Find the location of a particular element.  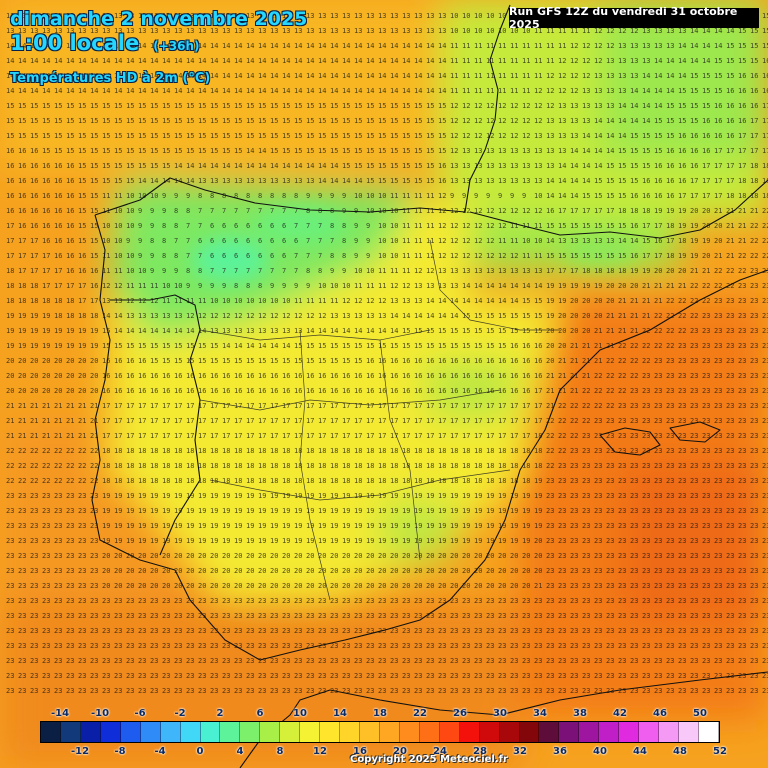

legend-label: 12 is located at coordinates (320, 751).